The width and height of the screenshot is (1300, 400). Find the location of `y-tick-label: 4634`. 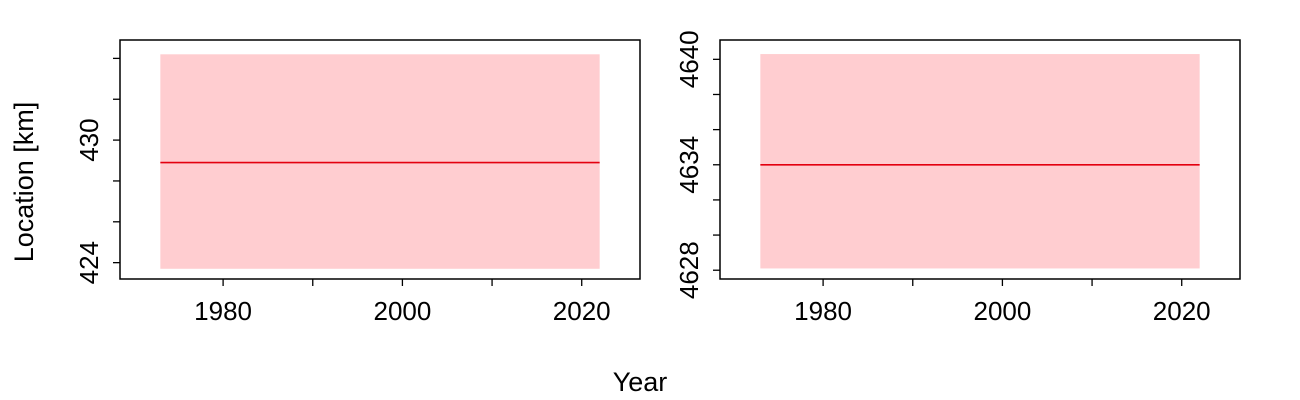

y-tick-label: 4634 is located at coordinates (689, 165).